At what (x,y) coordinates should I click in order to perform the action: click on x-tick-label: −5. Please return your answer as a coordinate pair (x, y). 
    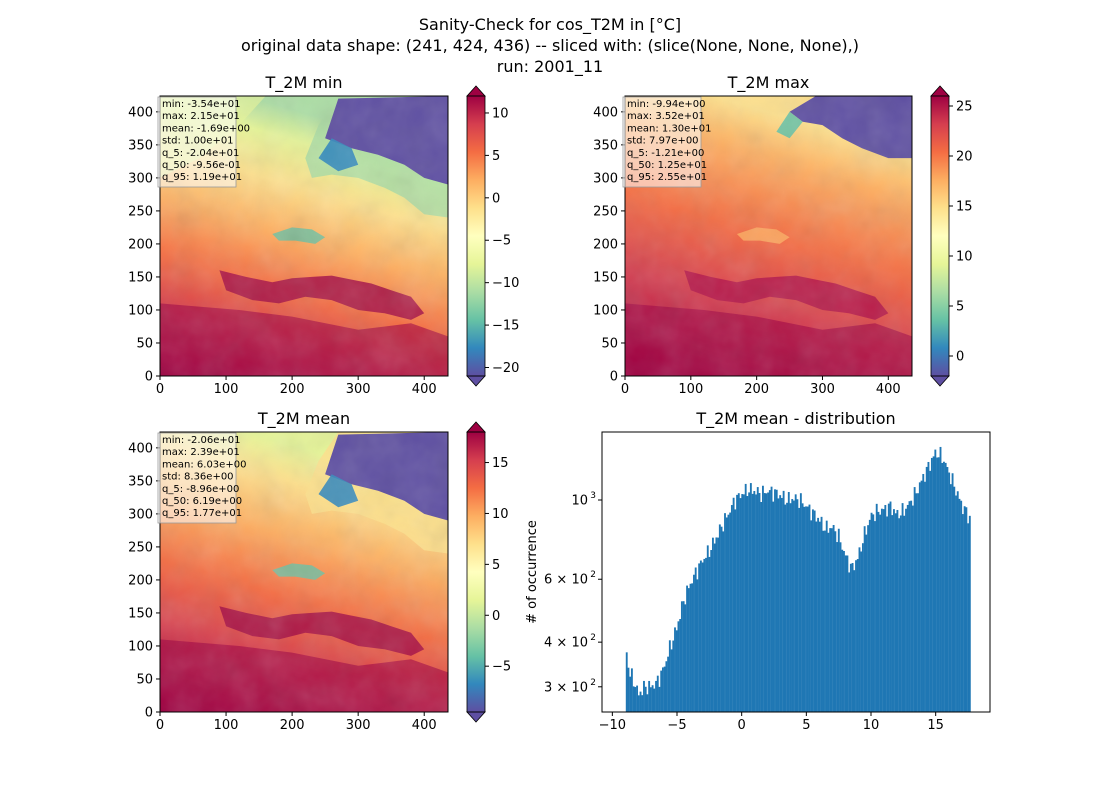
    Looking at the image, I should click on (676, 725).